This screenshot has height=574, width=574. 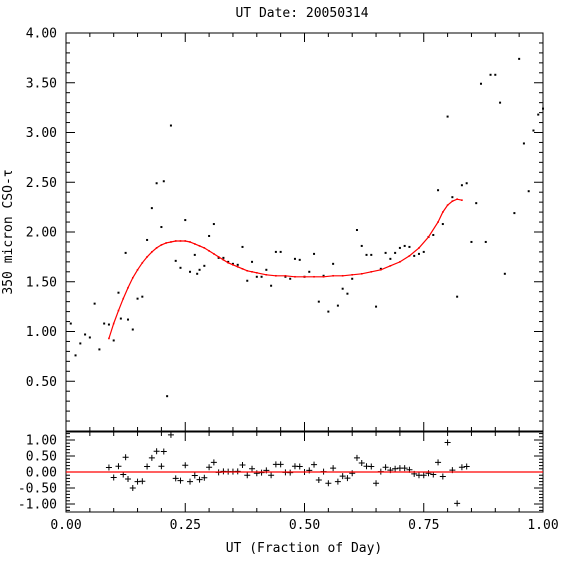 I want to click on y-tick-label: 4.00, so click(x=41, y=34).